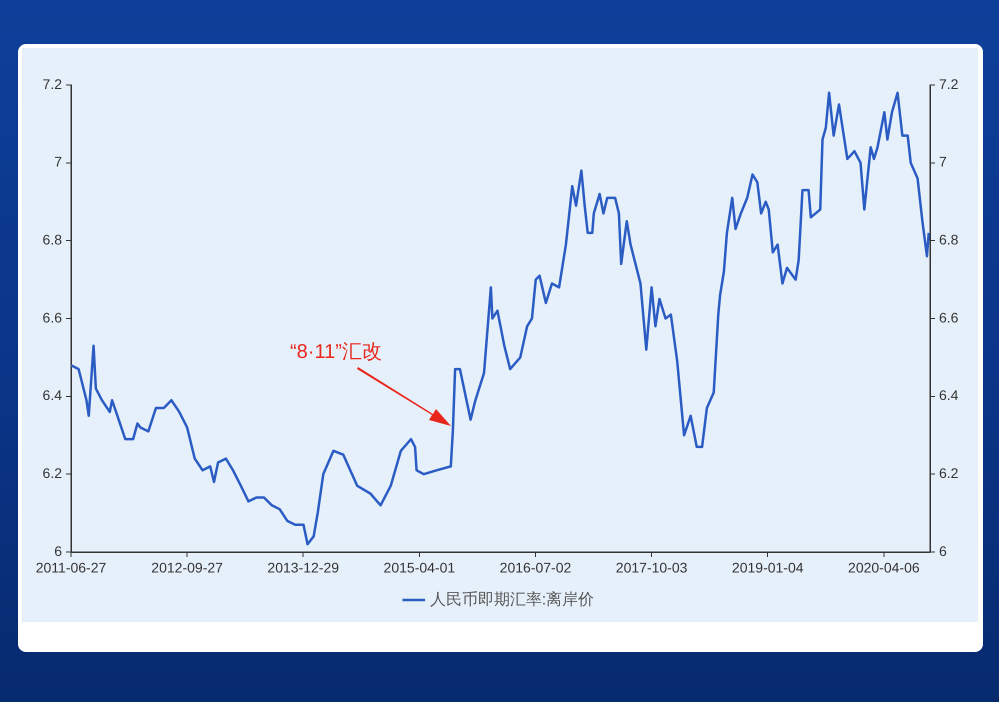 This screenshot has height=702, width=999. What do you see at coordinates (58, 550) in the screenshot?
I see `y-tick-label: 6` at bounding box center [58, 550].